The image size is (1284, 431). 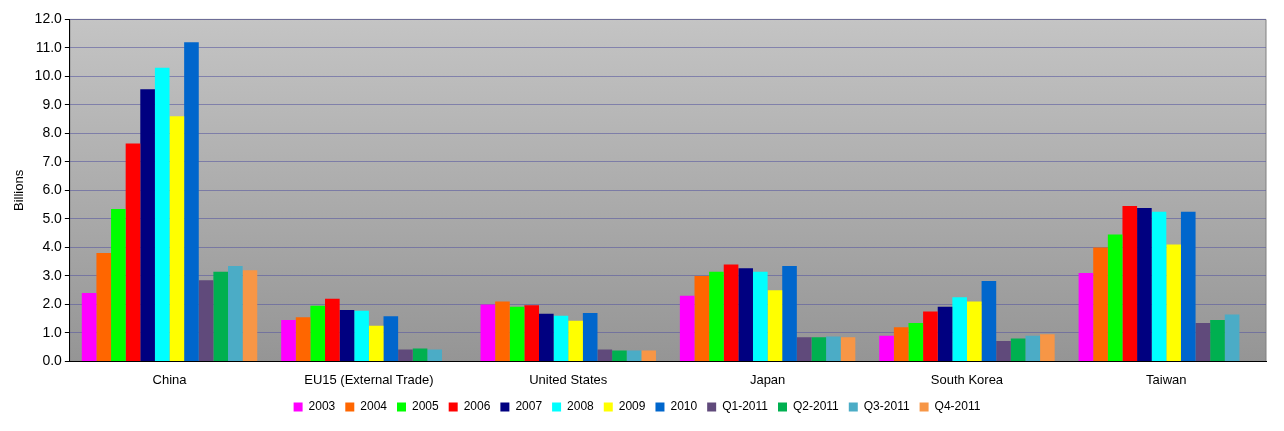 I want to click on legend-label: 2005, so click(x=425, y=406).